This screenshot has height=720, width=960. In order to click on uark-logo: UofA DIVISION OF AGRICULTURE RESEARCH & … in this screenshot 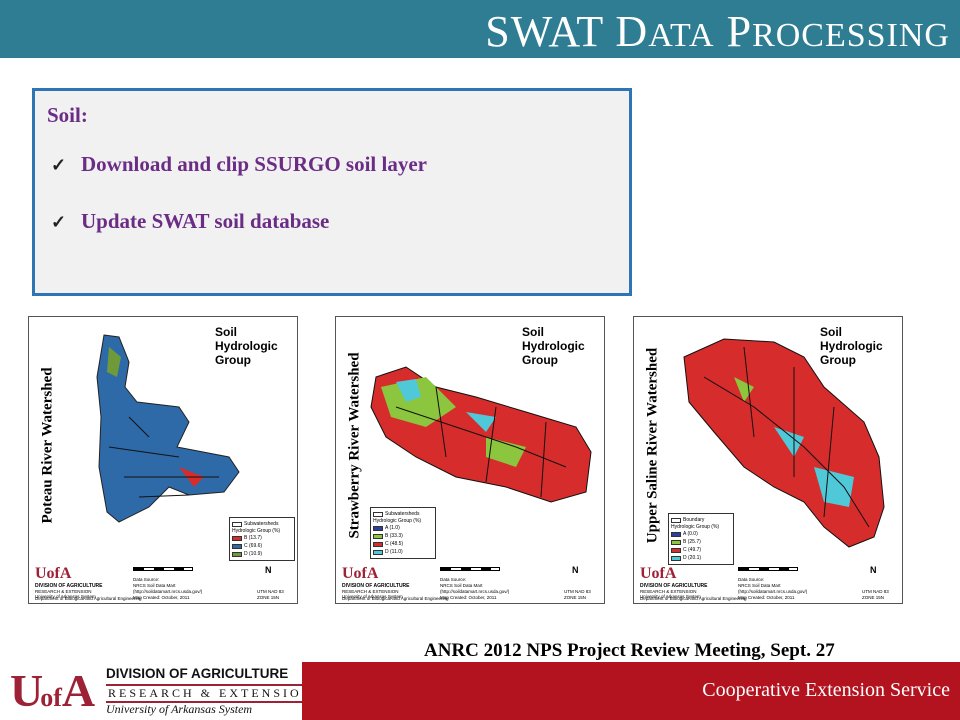, I will do `click(158, 691)`.